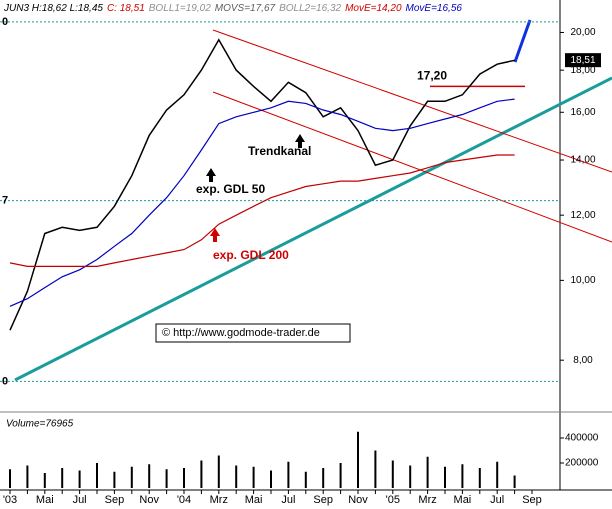 This screenshot has height=509, width=612. What do you see at coordinates (582, 32) in the screenshot?
I see `y-tick-label: 20,00` at bounding box center [582, 32].